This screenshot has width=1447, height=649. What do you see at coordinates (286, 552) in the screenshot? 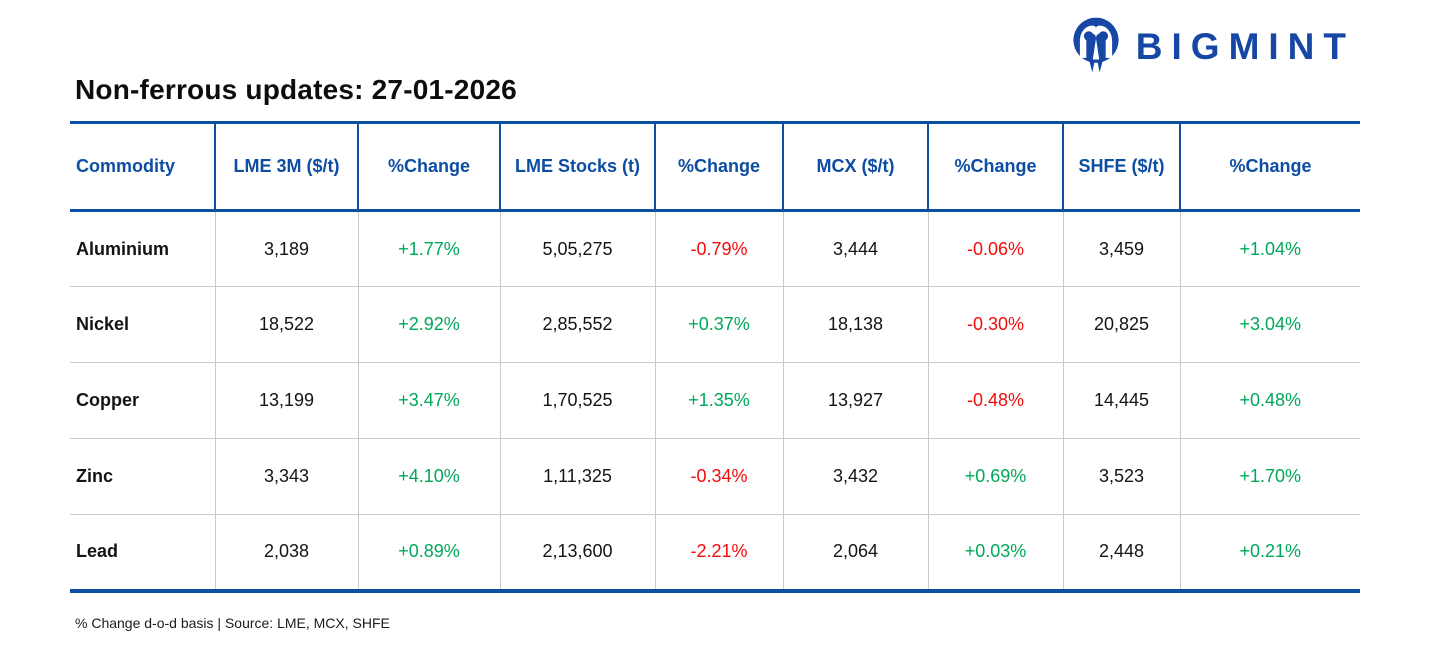
I see `cell: 2,038` at bounding box center [286, 552].